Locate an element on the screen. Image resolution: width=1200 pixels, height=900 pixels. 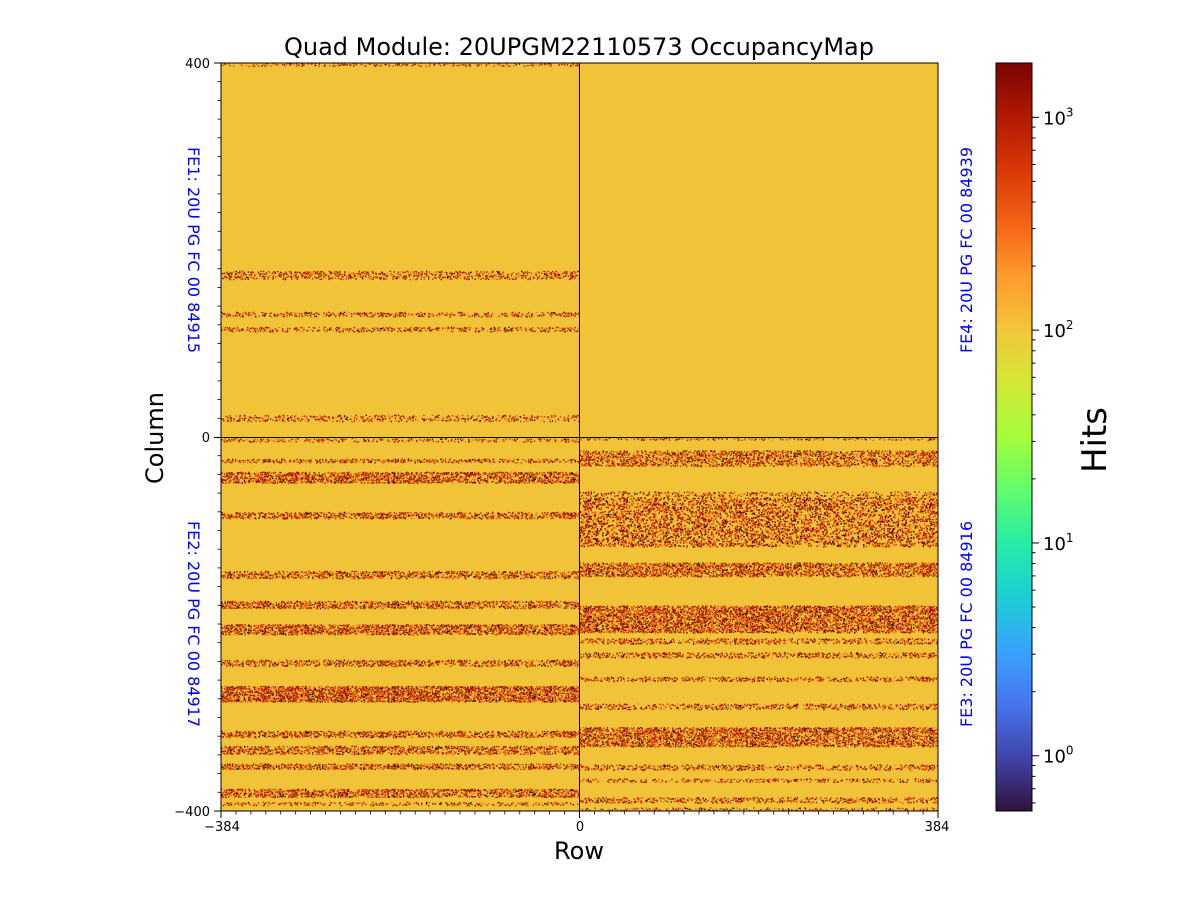
x-tick-label: 0 is located at coordinates (580, 827).